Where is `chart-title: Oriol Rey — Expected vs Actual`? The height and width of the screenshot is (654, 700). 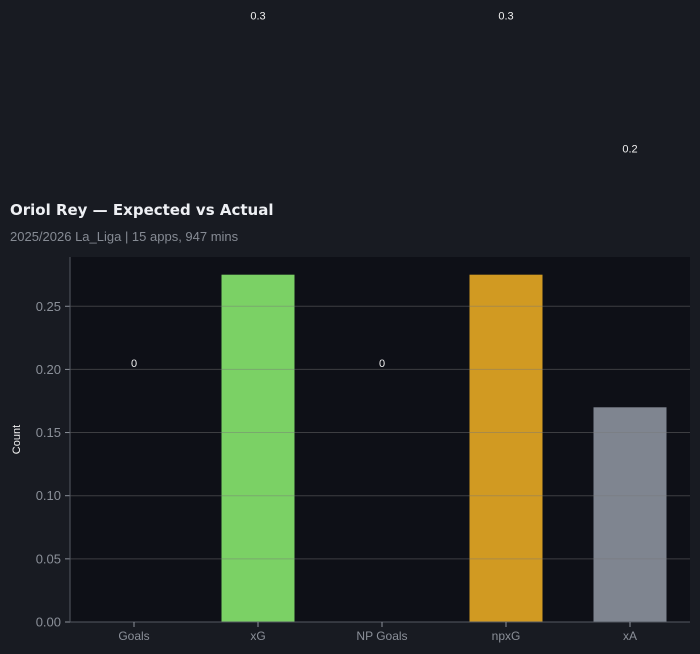 chart-title: Oriol Rey — Expected vs Actual is located at coordinates (142, 210).